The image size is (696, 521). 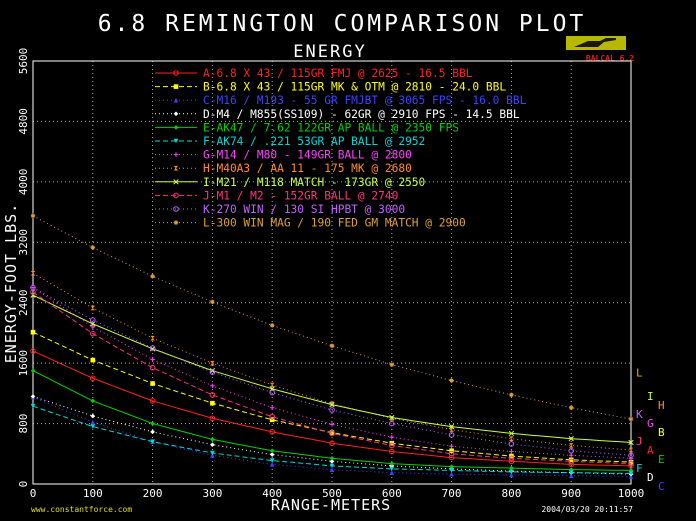 What do you see at coordinates (212, 493) in the screenshot?
I see `x-tick-label: 300` at bounding box center [212, 493].